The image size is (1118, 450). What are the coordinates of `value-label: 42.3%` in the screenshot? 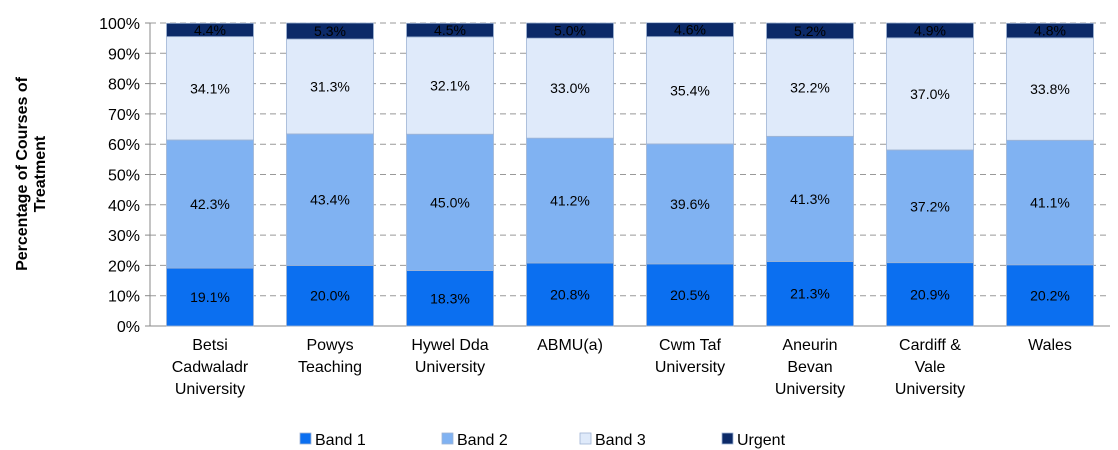 It's located at (210, 204).